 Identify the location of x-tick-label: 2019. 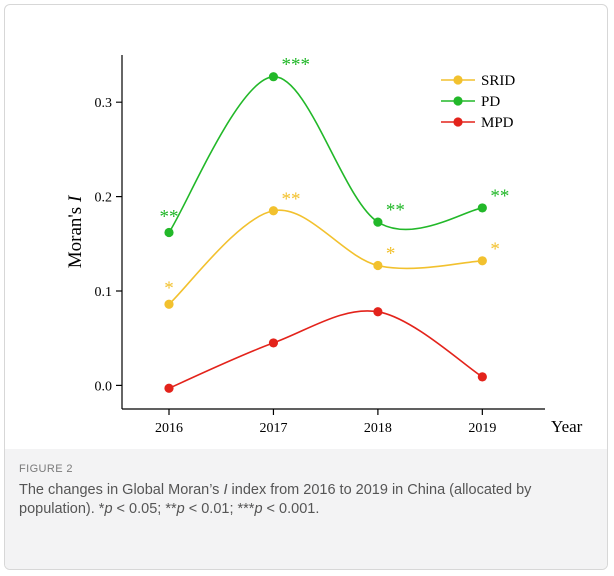
(482, 428).